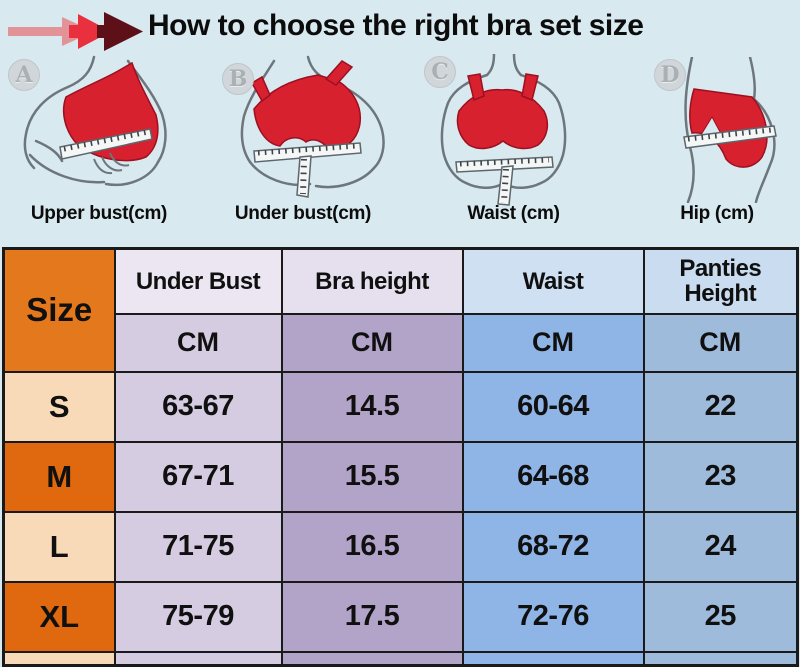  What do you see at coordinates (372, 342) in the screenshot?
I see `unit-bra-height: CM` at bounding box center [372, 342].